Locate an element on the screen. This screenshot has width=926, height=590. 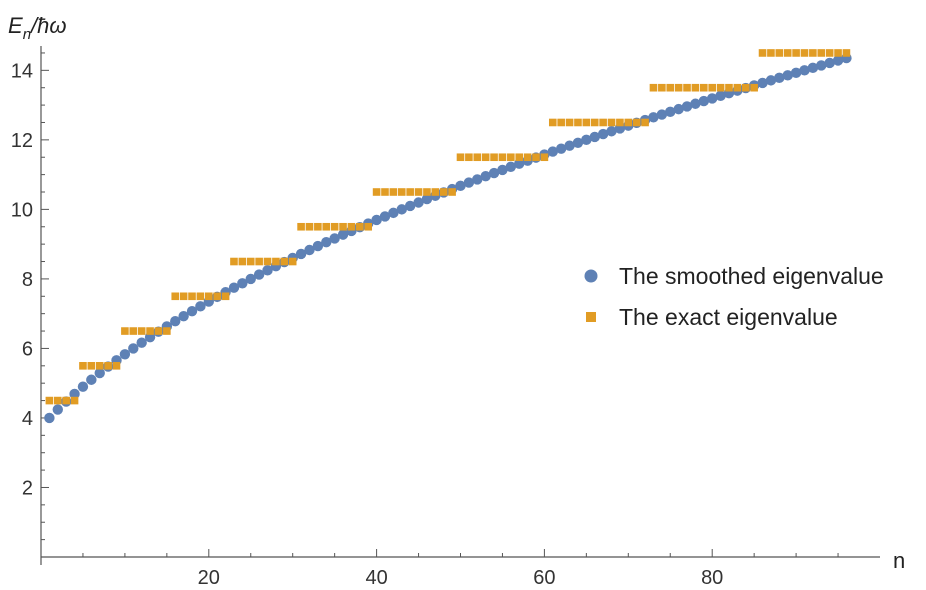
legend-marker-exact is located at coordinates (591, 317).